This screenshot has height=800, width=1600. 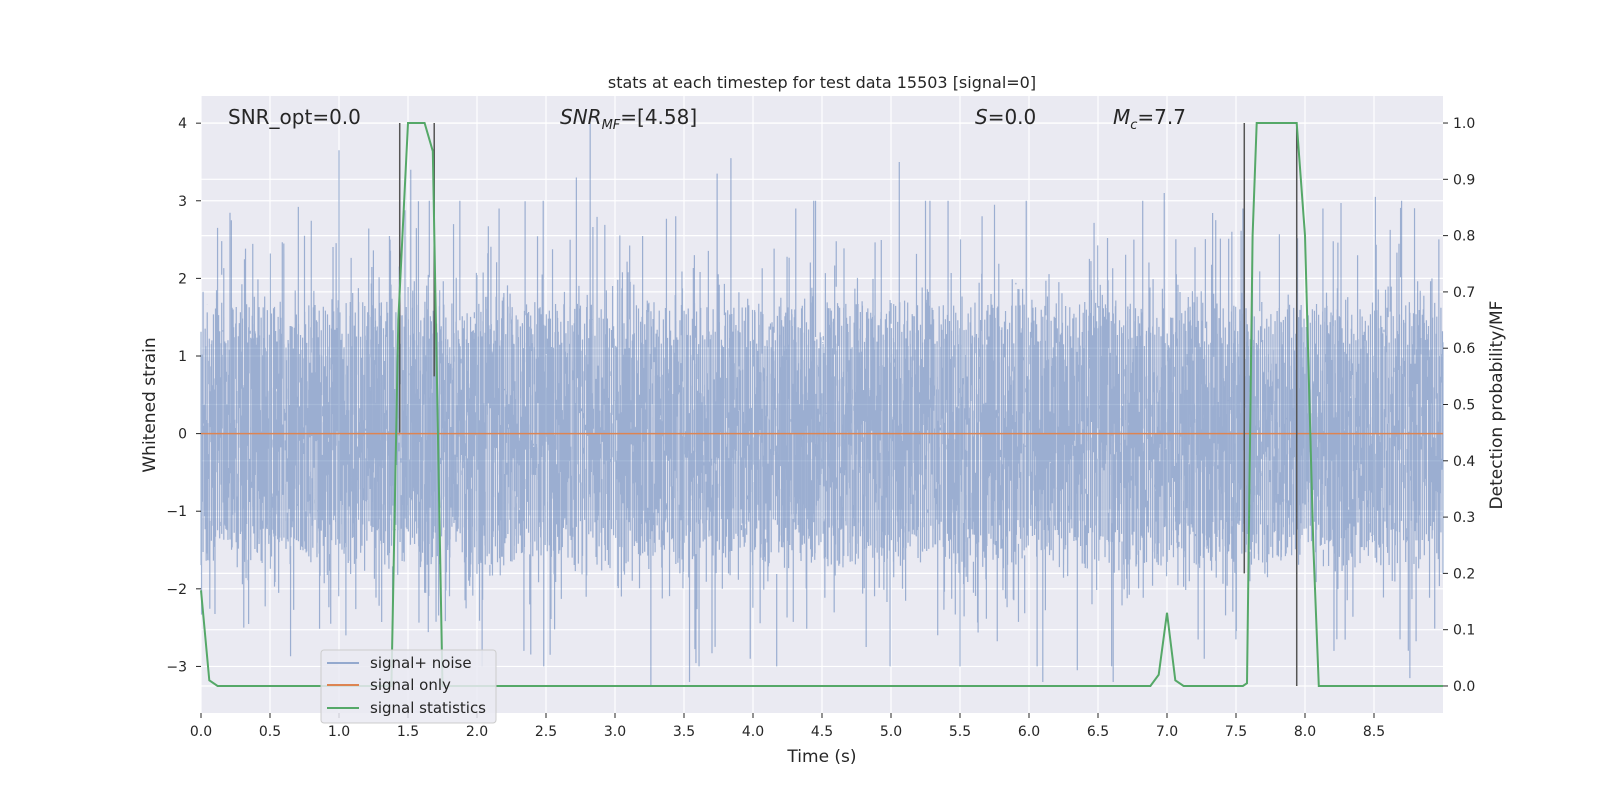 I want to click on x-tick-label: 7.5, so click(x=1236, y=732).